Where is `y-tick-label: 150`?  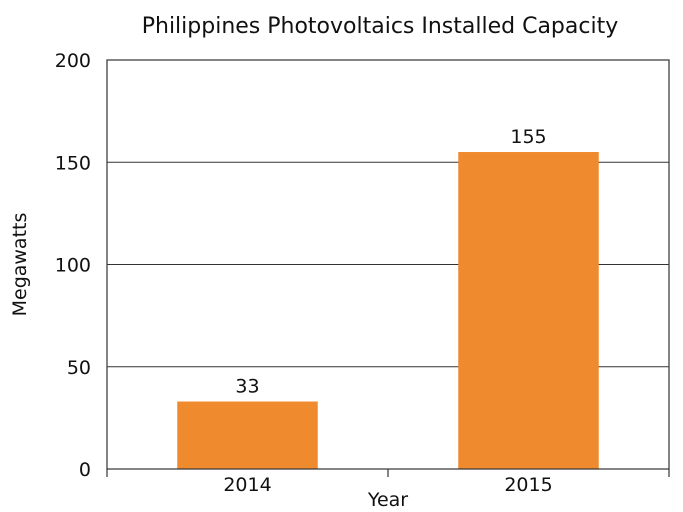
y-tick-label: 150 is located at coordinates (73, 163).